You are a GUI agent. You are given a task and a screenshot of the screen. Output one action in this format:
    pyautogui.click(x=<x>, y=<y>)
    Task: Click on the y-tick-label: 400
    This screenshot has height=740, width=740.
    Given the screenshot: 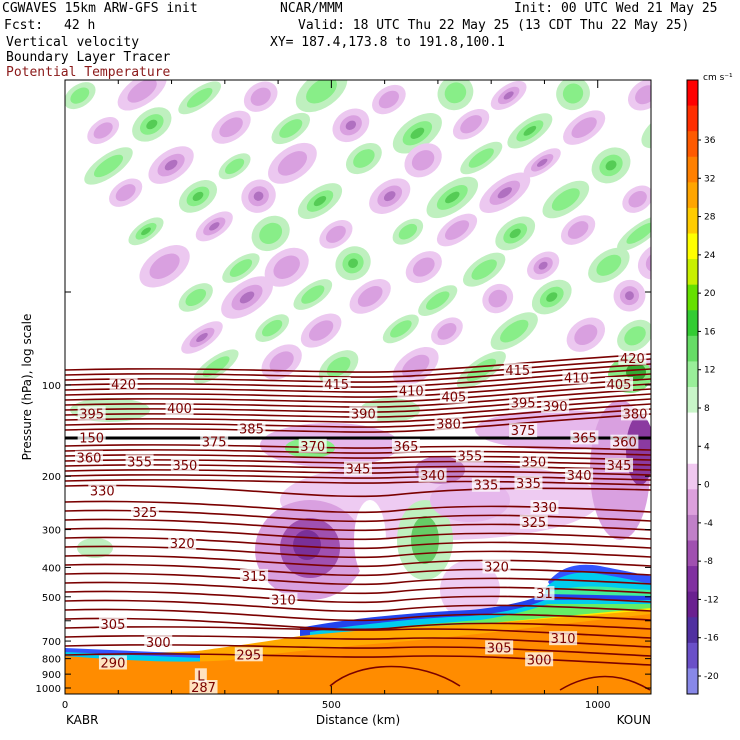 What is the action you would take?
    pyautogui.click(x=51, y=568)
    